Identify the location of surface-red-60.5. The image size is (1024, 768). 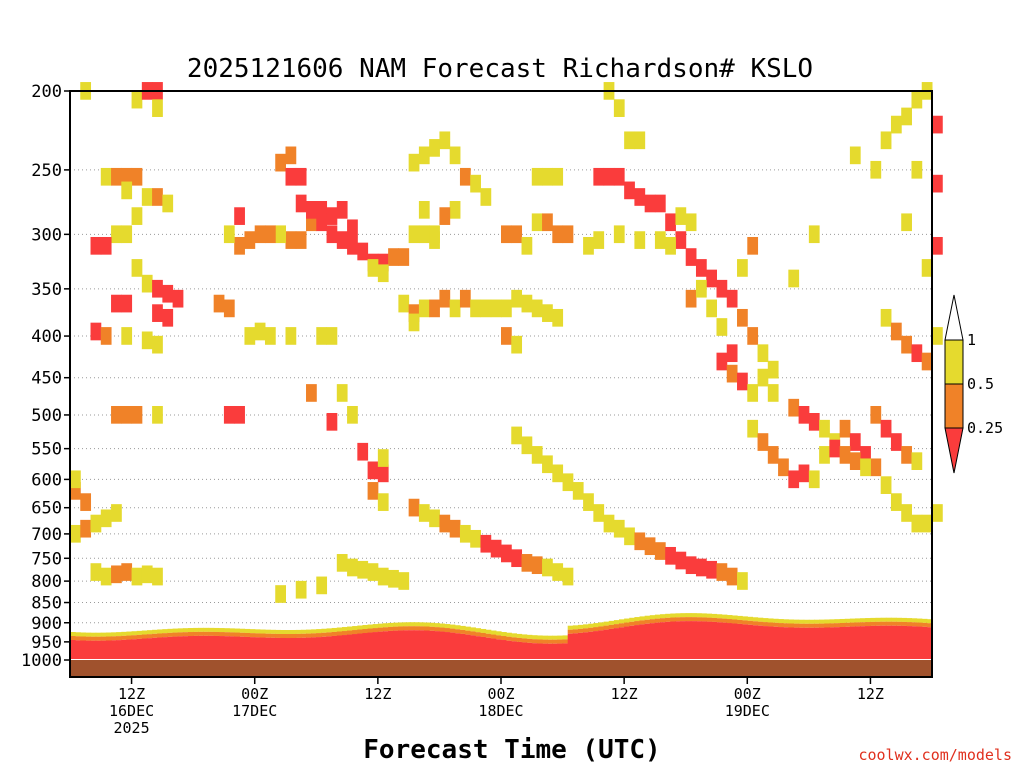
(693, 640).